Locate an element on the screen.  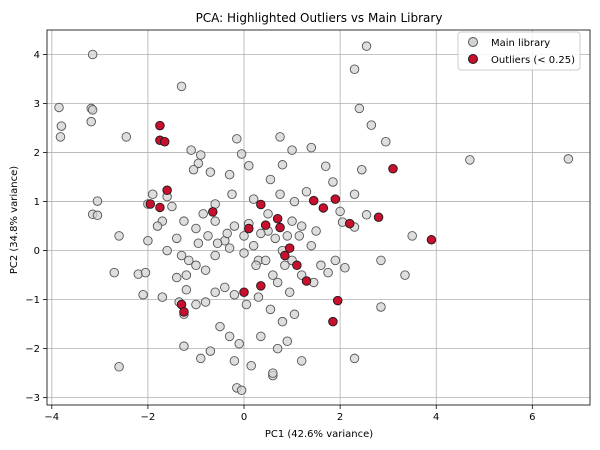
legend: Main library Outliers (< 0.25) is located at coordinates (519, 51).